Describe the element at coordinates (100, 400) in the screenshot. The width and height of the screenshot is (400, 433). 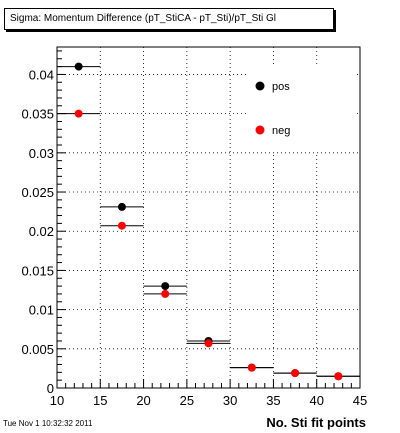
I see `x-tick-label: 15` at that location.